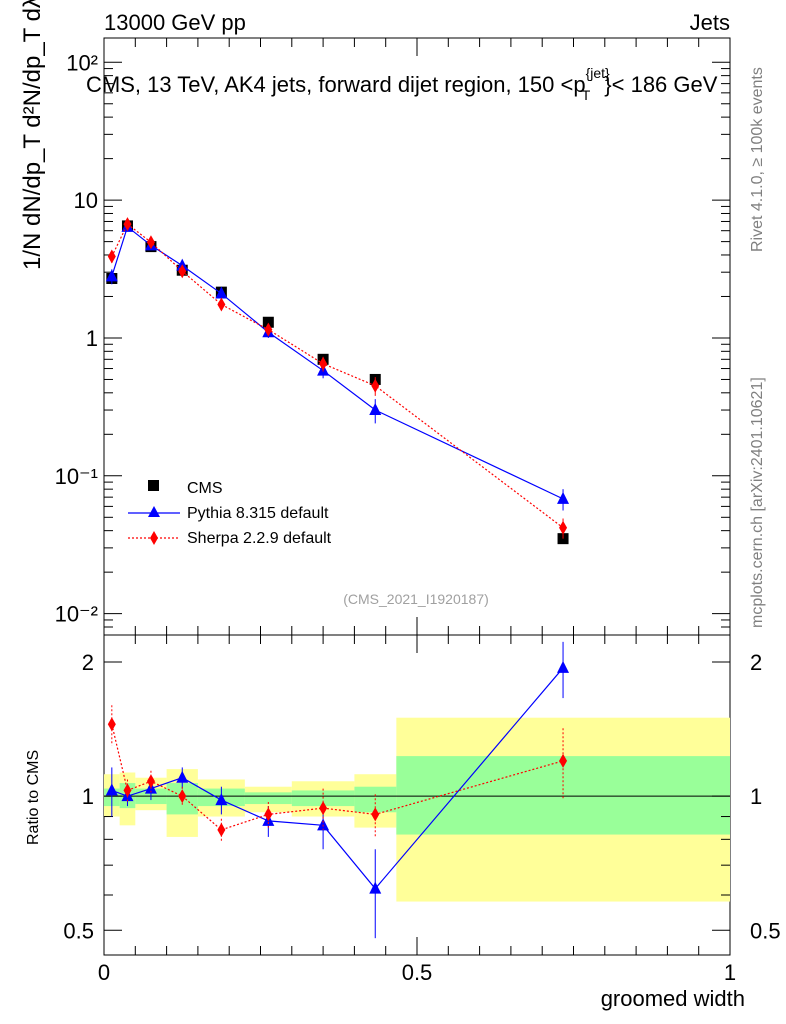 This screenshot has width=786, height=1024. I want to click on analysis-watermark: (CMS_2021_I1920187), so click(416, 599).